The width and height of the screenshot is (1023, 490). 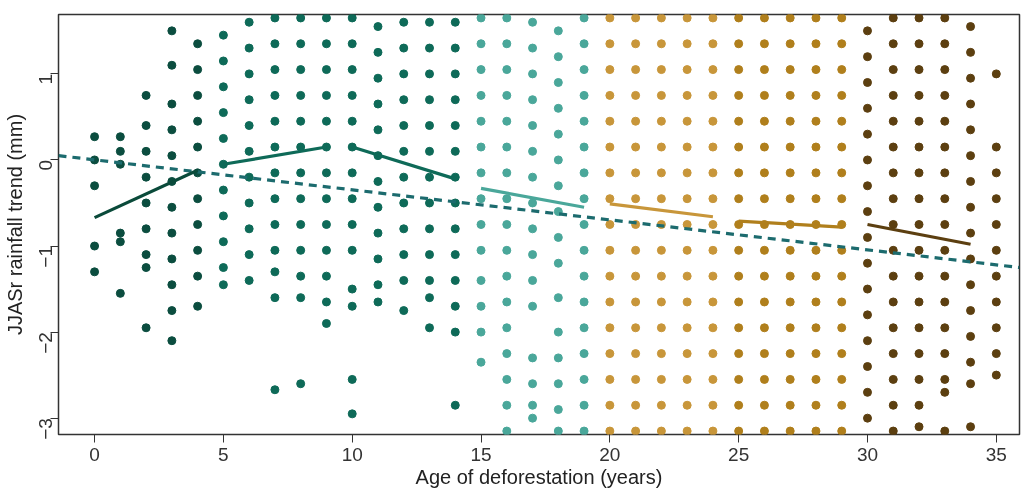 I want to click on y-axis-title: JJASr rainfall trend (mm), so click(x=14, y=224).